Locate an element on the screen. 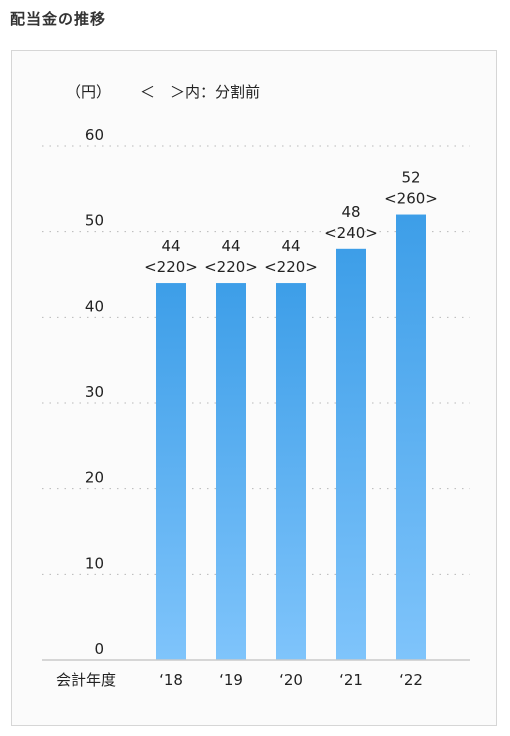 The height and width of the screenshot is (736, 510). y-tick-label: 0 is located at coordinates (99, 649).